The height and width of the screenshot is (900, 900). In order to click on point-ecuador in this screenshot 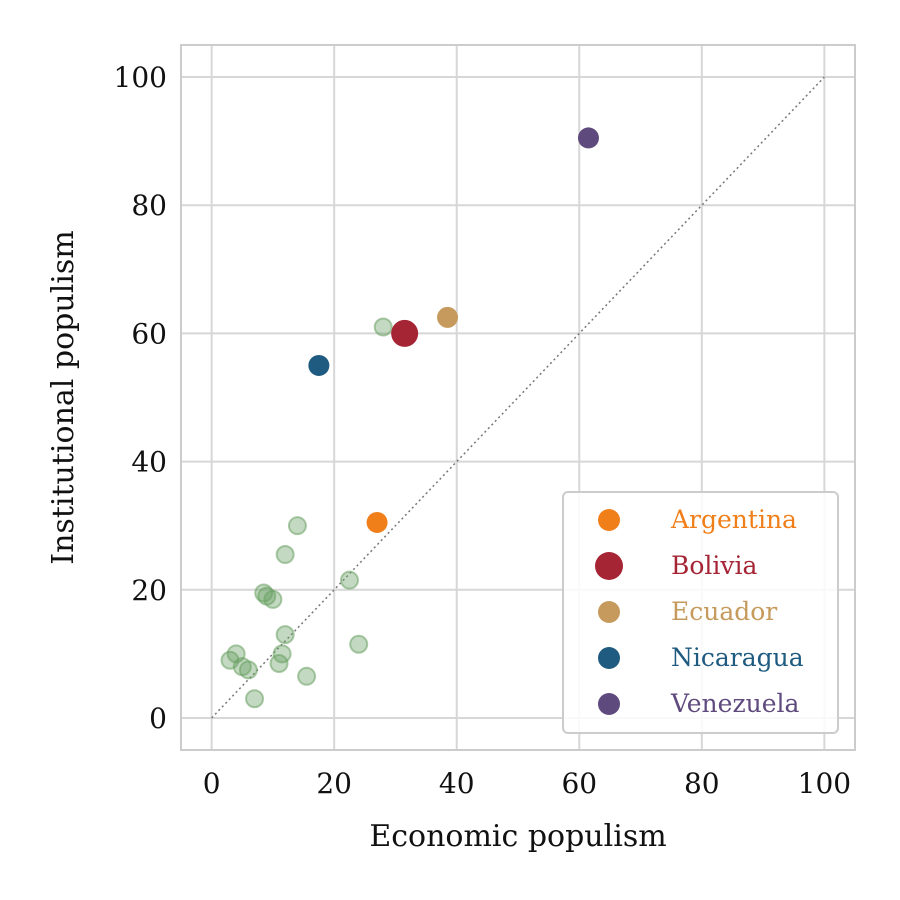, I will do `click(448, 317)`.